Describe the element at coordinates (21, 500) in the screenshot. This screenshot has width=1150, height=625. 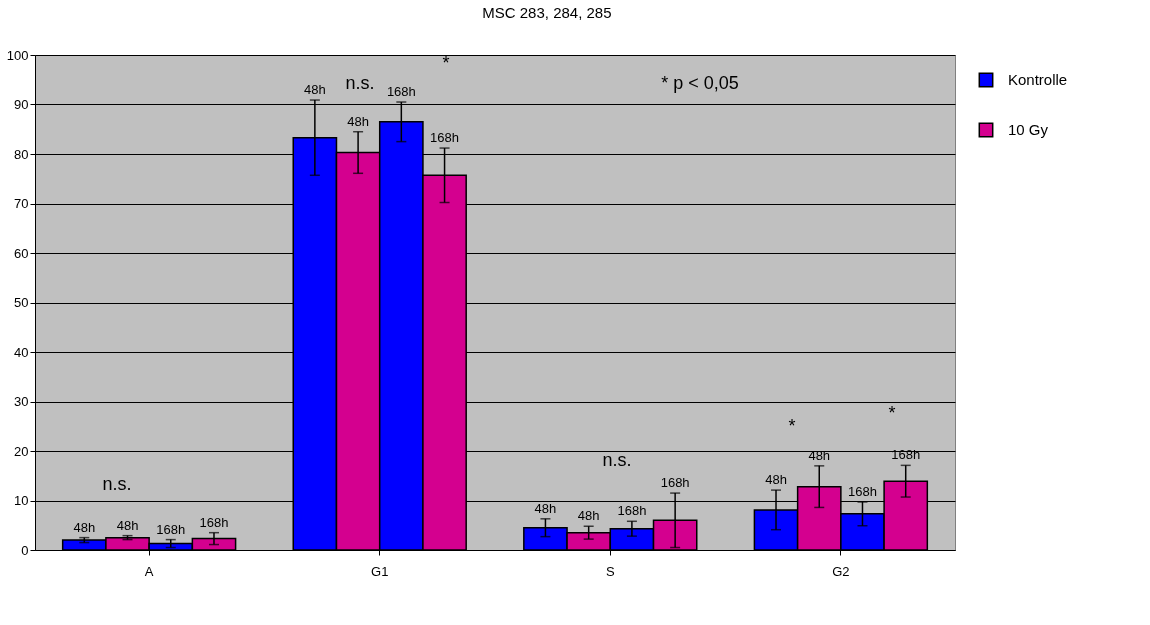
I see `y-tick-label: 10` at that location.